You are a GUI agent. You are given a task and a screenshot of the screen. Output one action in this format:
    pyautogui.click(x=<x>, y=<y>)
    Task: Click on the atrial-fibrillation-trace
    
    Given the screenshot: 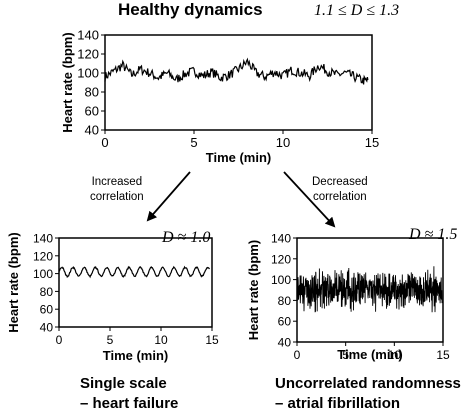 What is the action you would take?
    pyautogui.click(x=369, y=289)
    